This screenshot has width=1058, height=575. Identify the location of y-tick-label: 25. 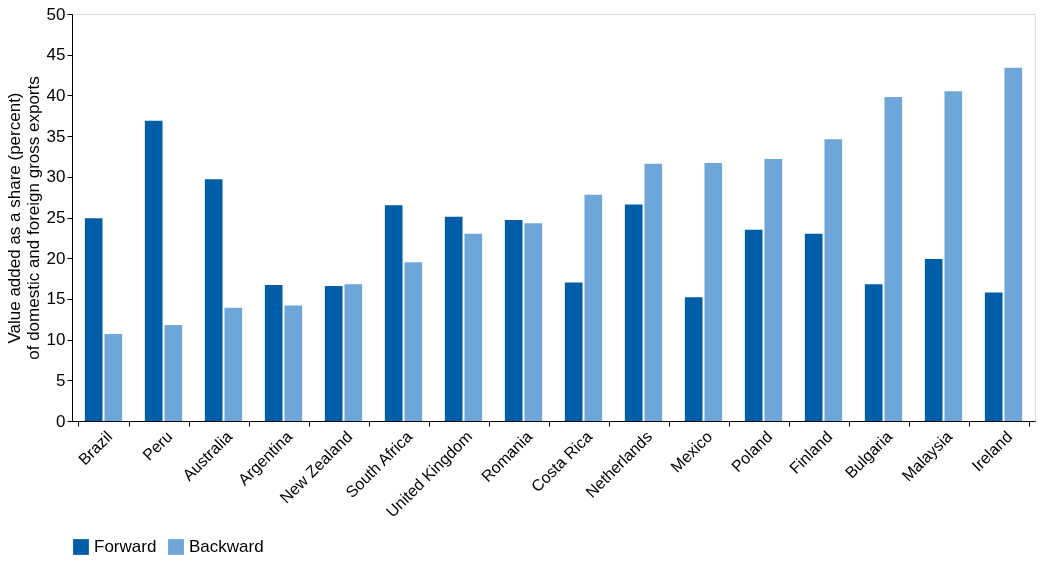
(56, 217).